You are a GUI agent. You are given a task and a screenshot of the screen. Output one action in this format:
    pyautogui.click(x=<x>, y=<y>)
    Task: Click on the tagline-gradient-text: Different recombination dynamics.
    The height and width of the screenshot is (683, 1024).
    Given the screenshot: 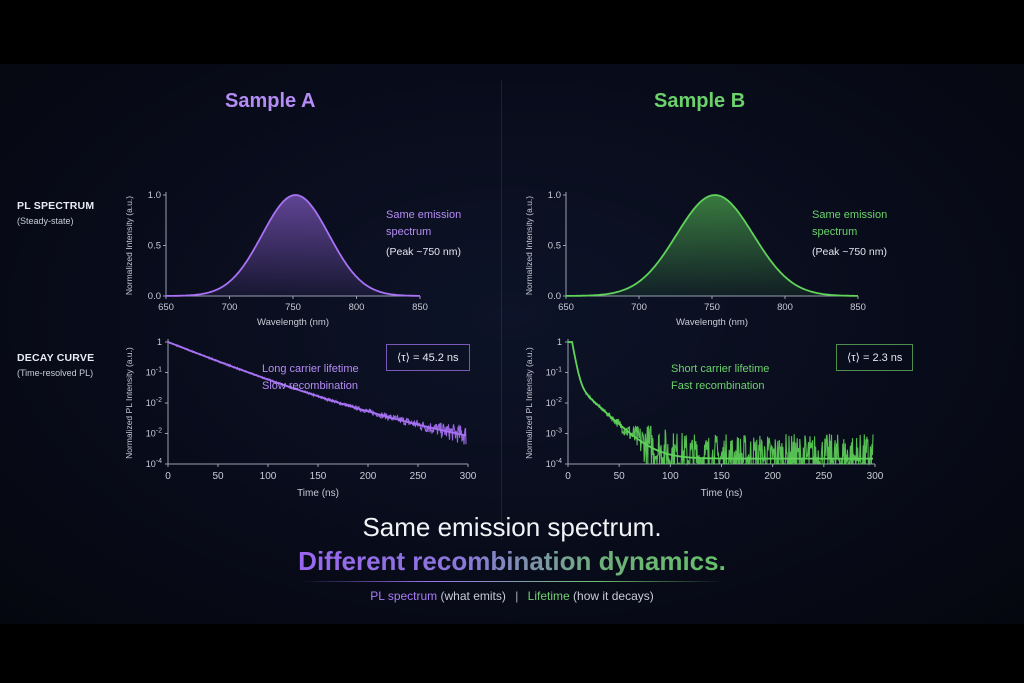 What is the action you would take?
    pyautogui.click(x=512, y=561)
    